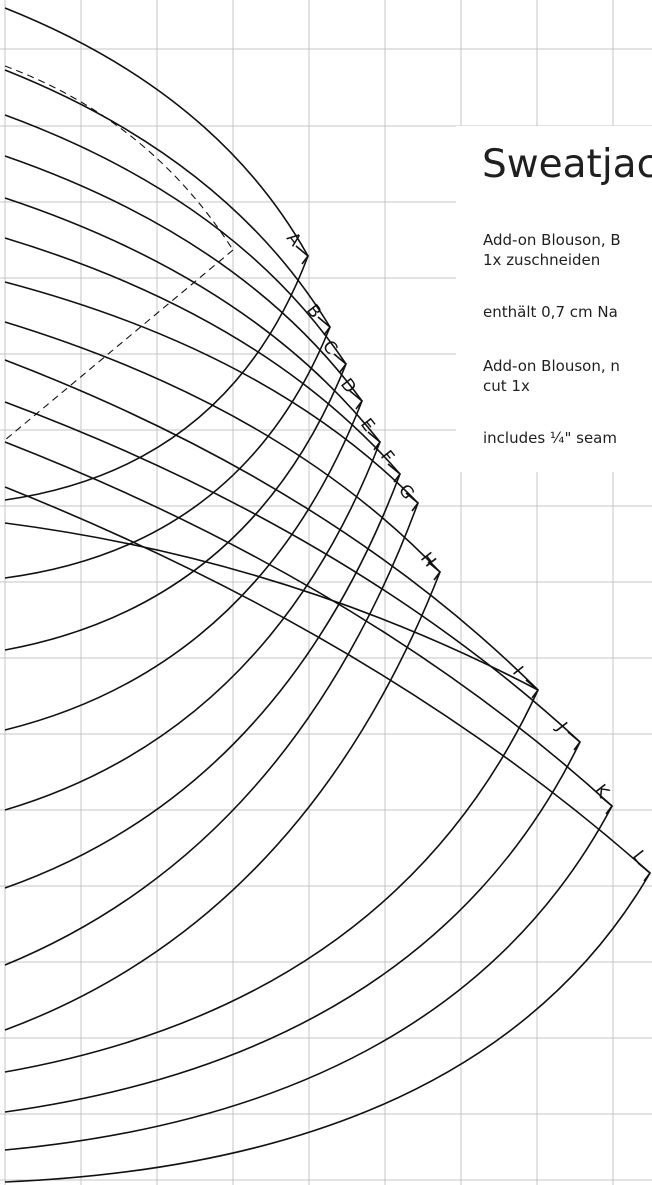  What do you see at coordinates (552, 240) in the screenshot?
I see `info-line-1: Add-on Blouson, B` at bounding box center [552, 240].